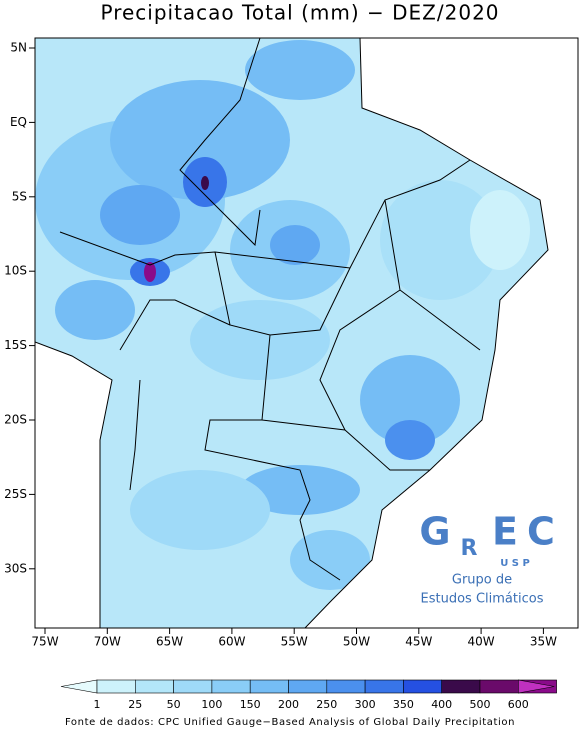 This screenshot has width=580, height=731. Describe the element at coordinates (15, 345) in the screenshot. I see `lat-label: 15S` at that location.